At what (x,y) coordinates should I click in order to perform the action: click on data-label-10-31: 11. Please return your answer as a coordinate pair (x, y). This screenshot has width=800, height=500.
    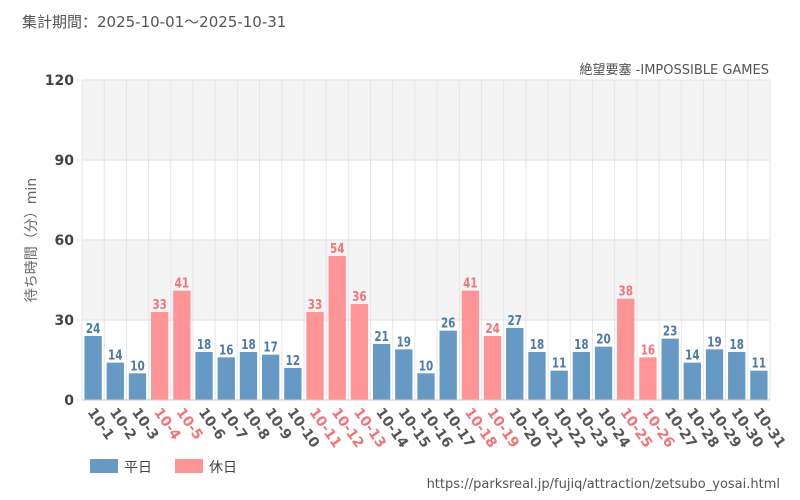
    Looking at the image, I should click on (759, 363).